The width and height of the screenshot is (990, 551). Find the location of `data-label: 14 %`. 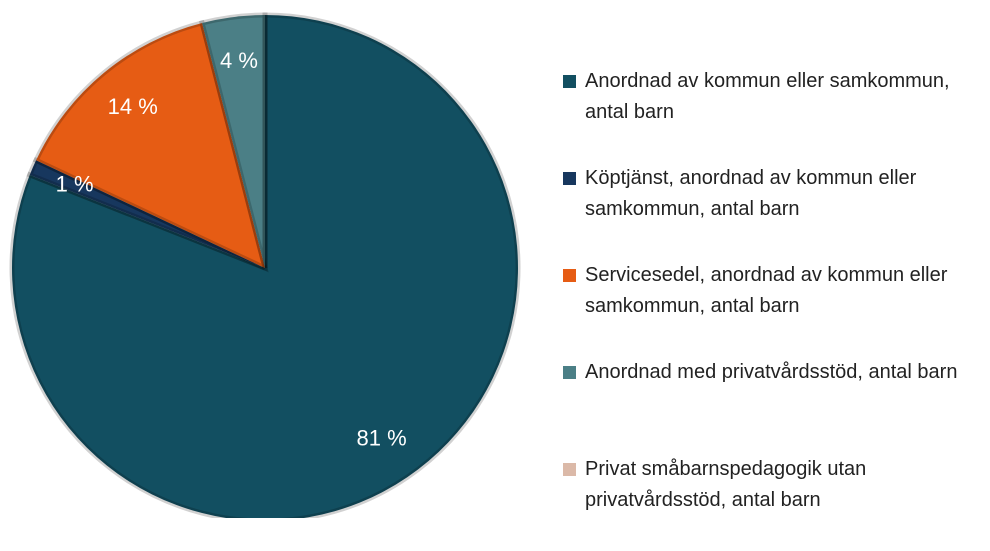

data-label: 14 % is located at coordinates (133, 106).